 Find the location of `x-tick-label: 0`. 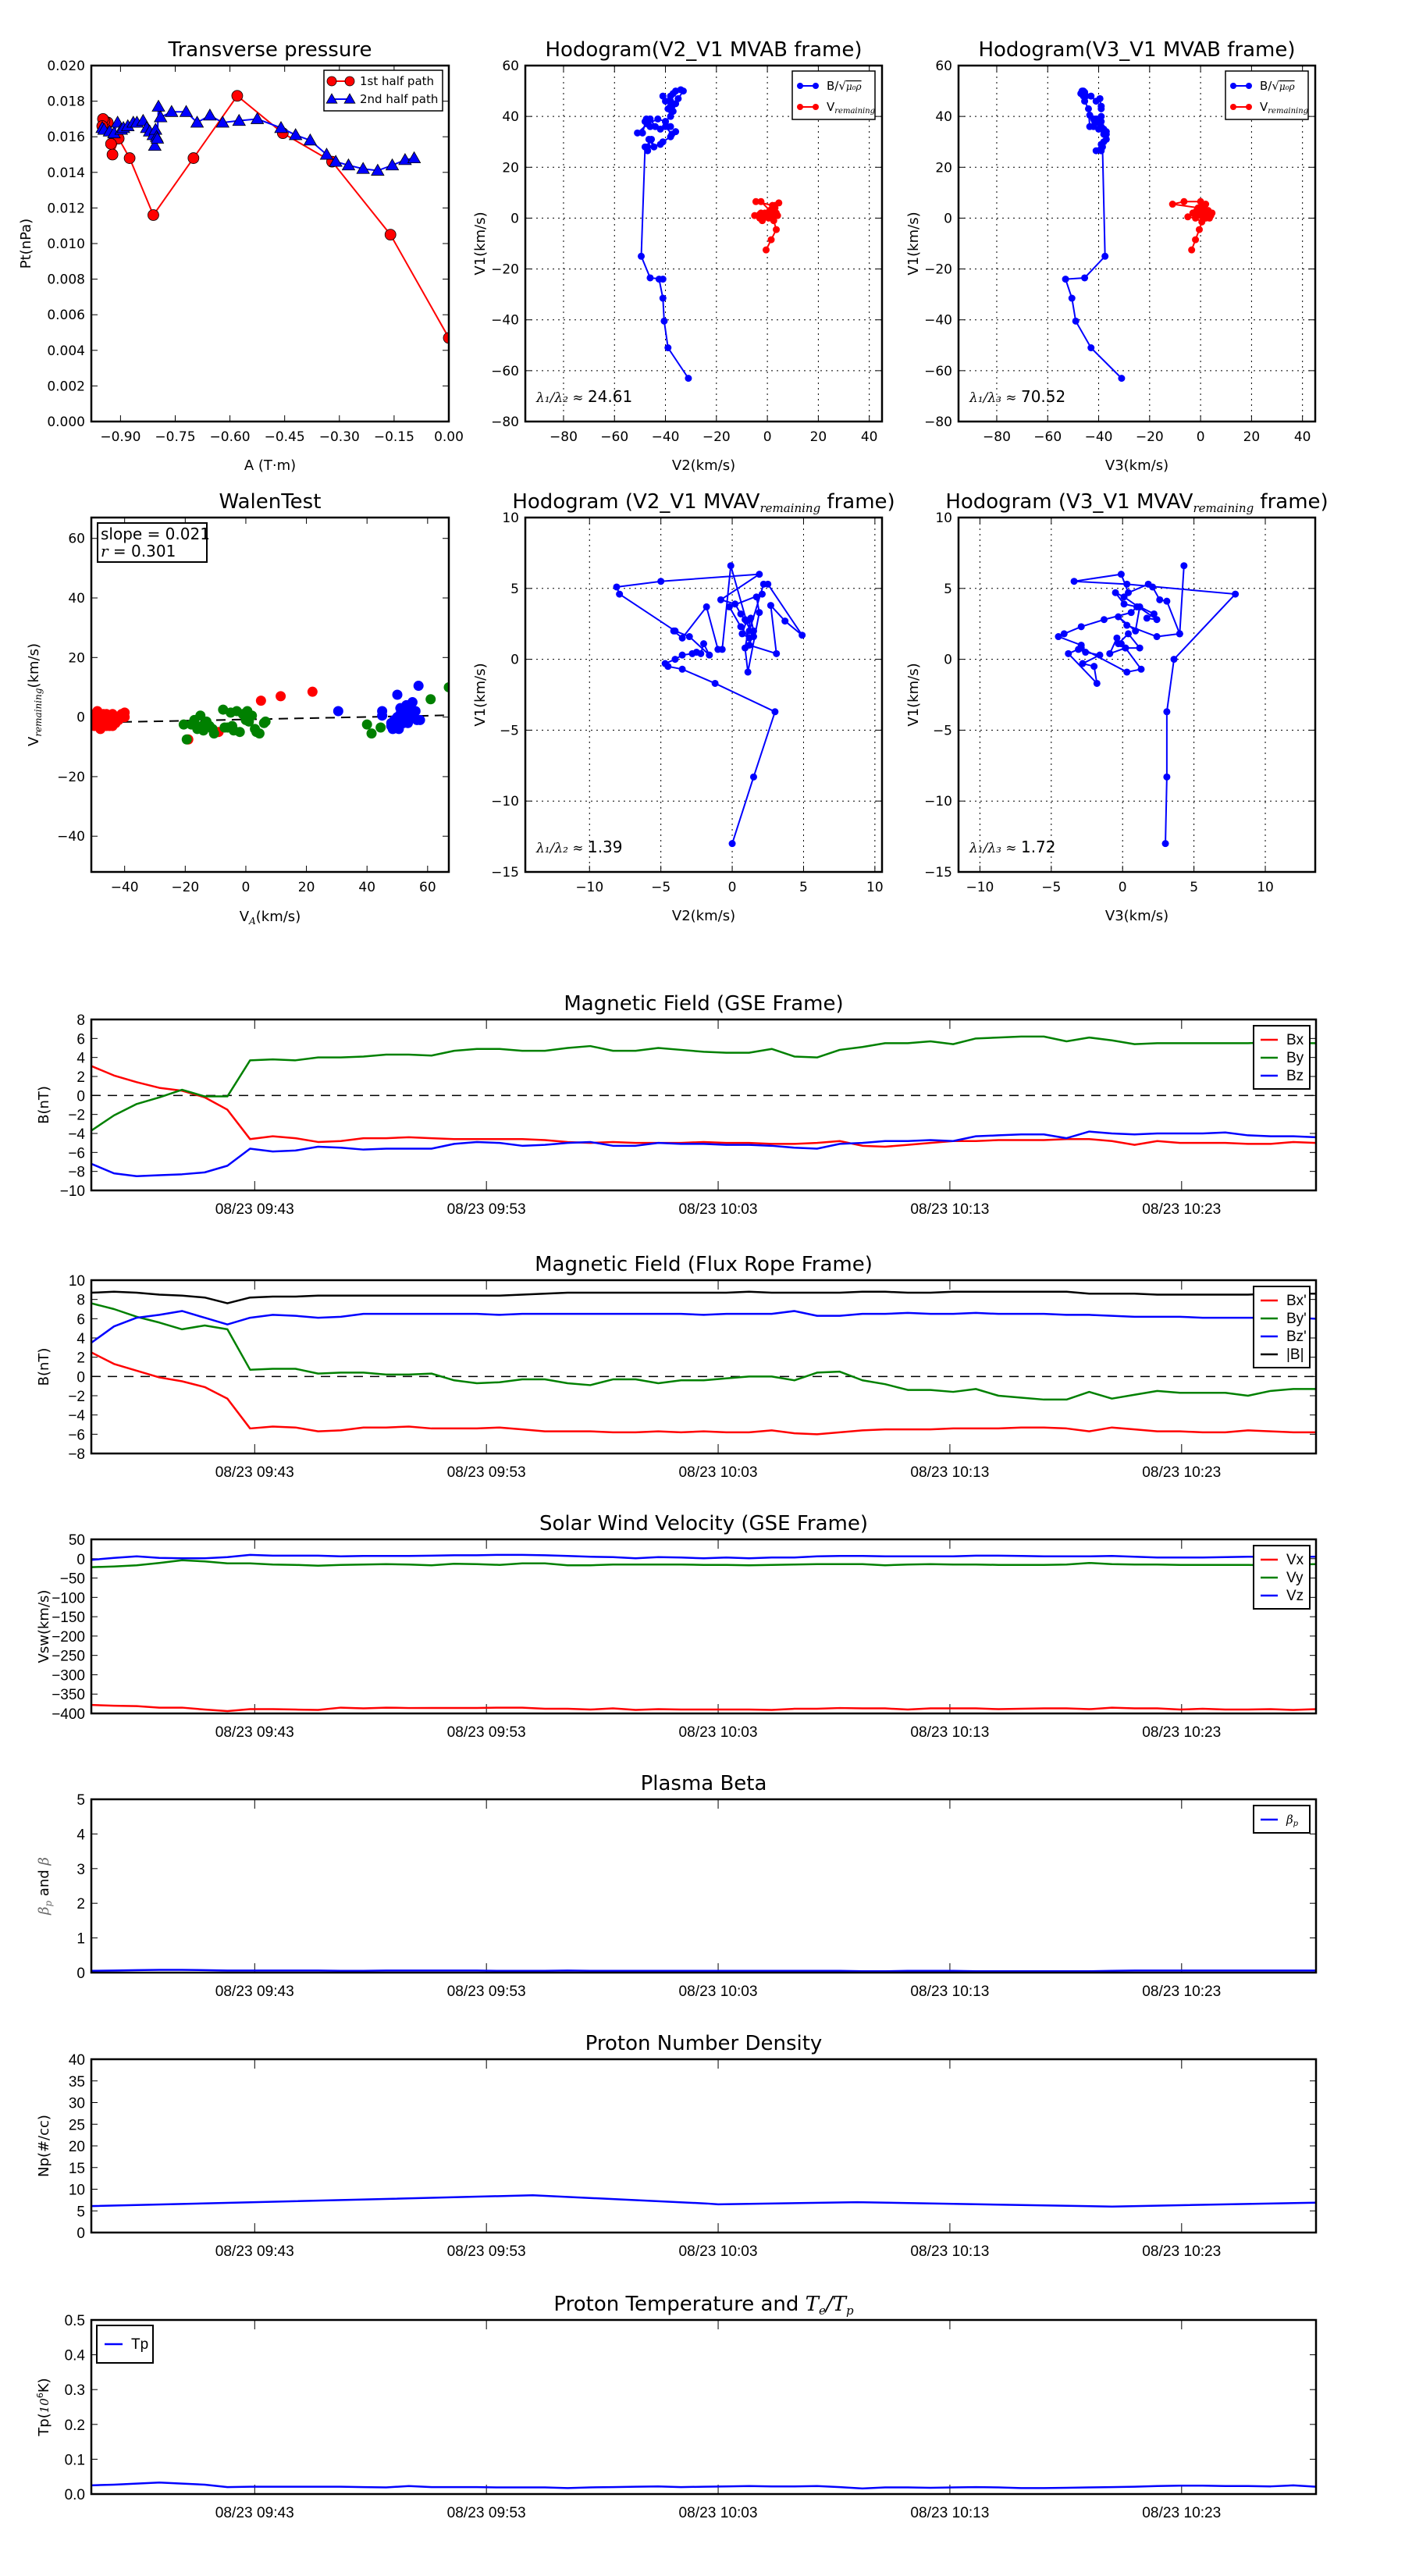

x-tick-label: 0 is located at coordinates (767, 437).